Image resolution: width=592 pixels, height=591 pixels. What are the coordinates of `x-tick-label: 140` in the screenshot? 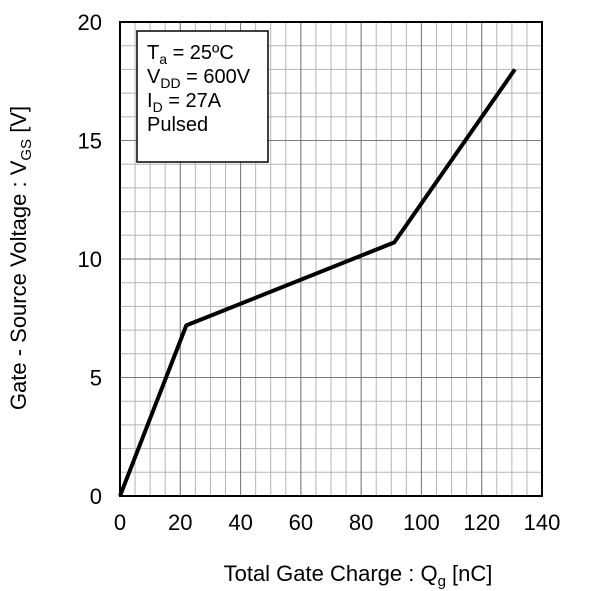 It's located at (542, 522).